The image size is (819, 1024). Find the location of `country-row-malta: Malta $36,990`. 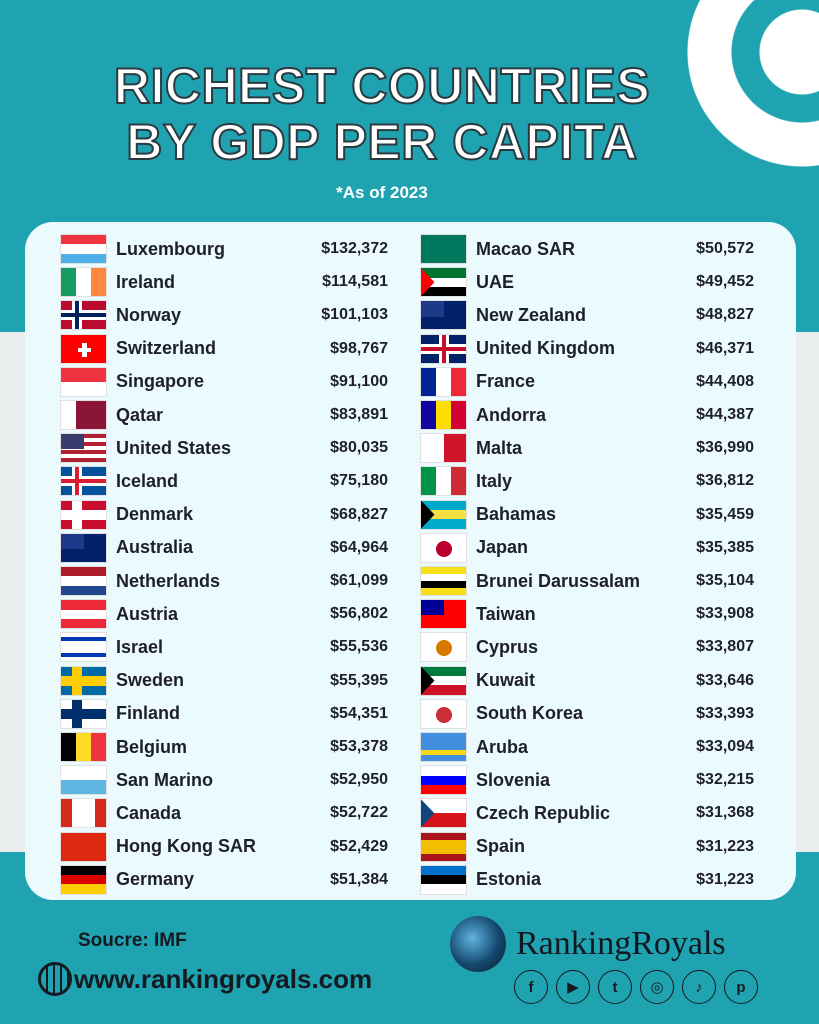

country-row-malta: Malta $36,990 is located at coordinates (587, 448).